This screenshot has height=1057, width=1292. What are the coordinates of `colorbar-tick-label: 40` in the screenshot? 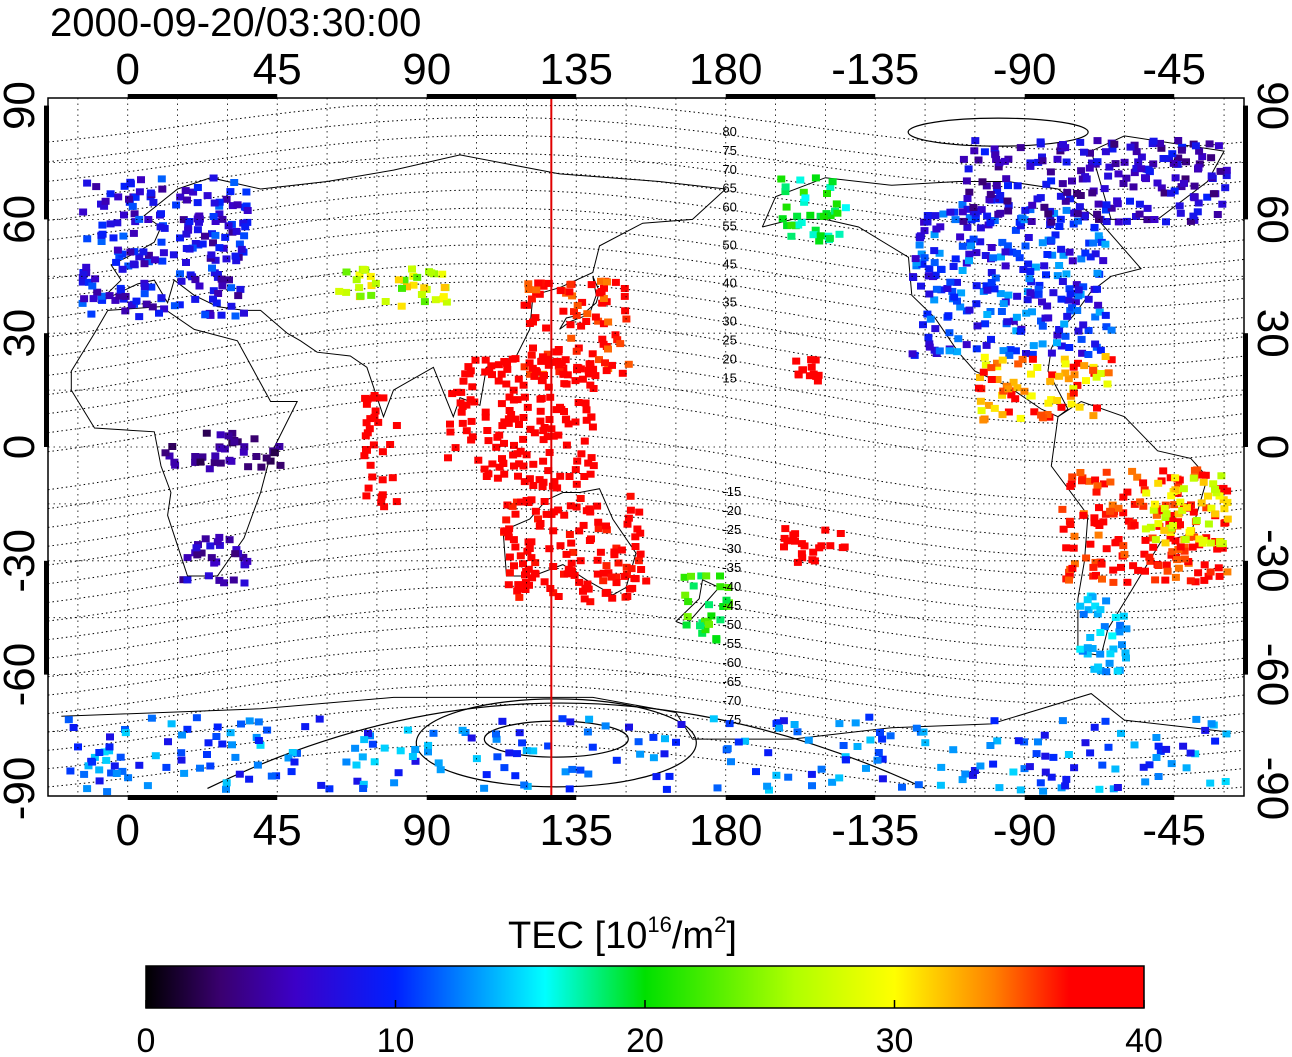 It's located at (1144, 1039).